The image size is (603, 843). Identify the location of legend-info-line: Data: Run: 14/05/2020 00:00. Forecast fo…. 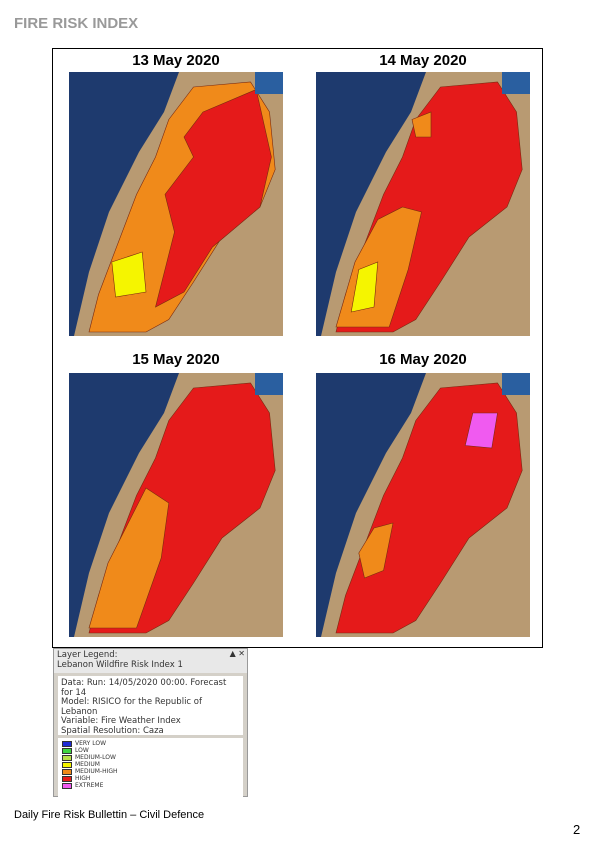
(144, 688).